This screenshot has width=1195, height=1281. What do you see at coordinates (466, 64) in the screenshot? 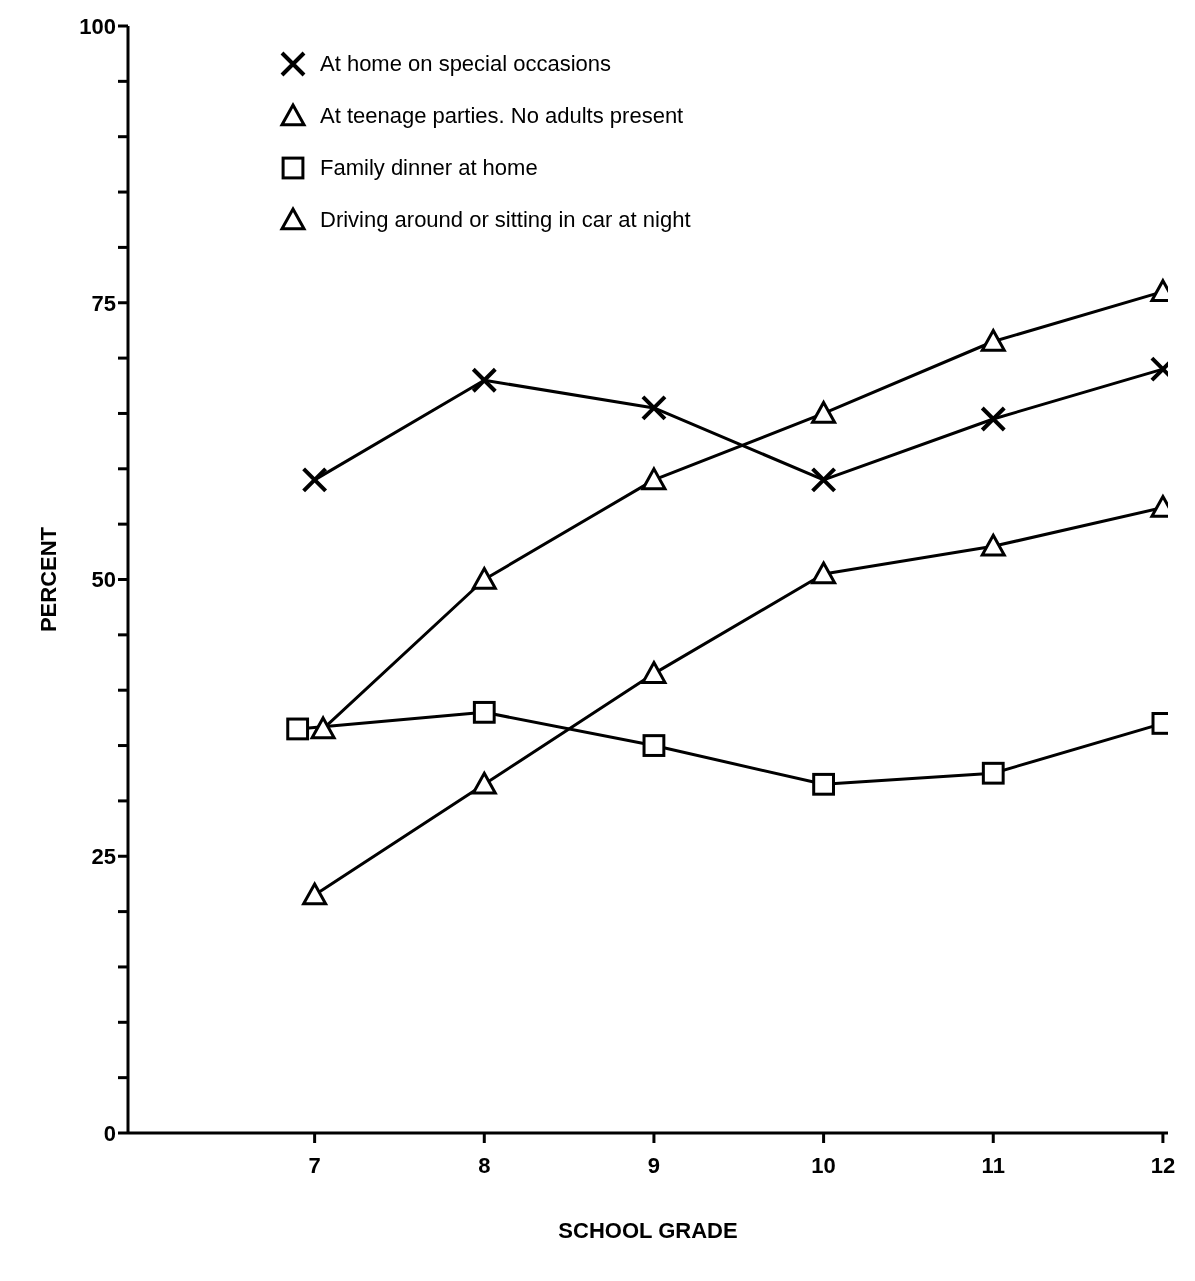
I see `legend-label: At home on special occasions` at bounding box center [466, 64].